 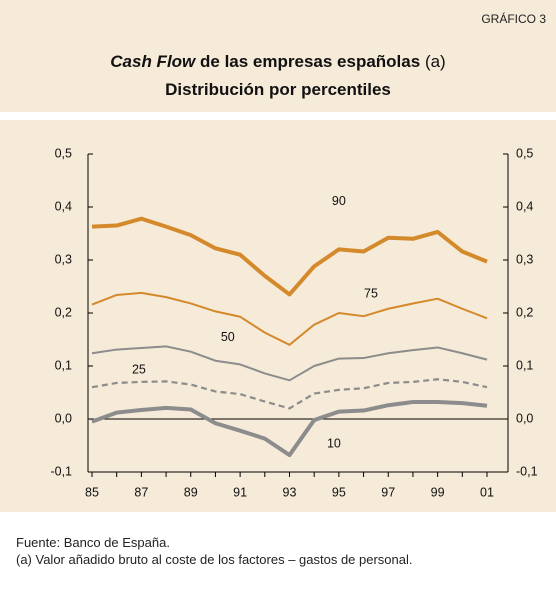 I want to click on x-tick-label: 99, so click(x=438, y=492).